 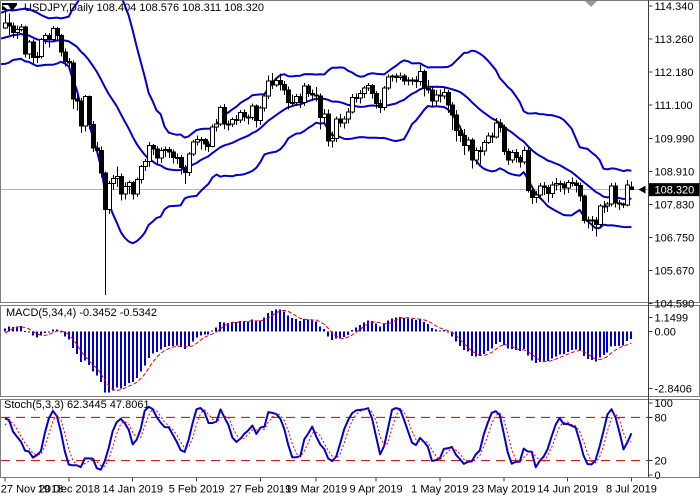 I want to click on current-price-tag-text: 108.320, so click(x=675, y=191).